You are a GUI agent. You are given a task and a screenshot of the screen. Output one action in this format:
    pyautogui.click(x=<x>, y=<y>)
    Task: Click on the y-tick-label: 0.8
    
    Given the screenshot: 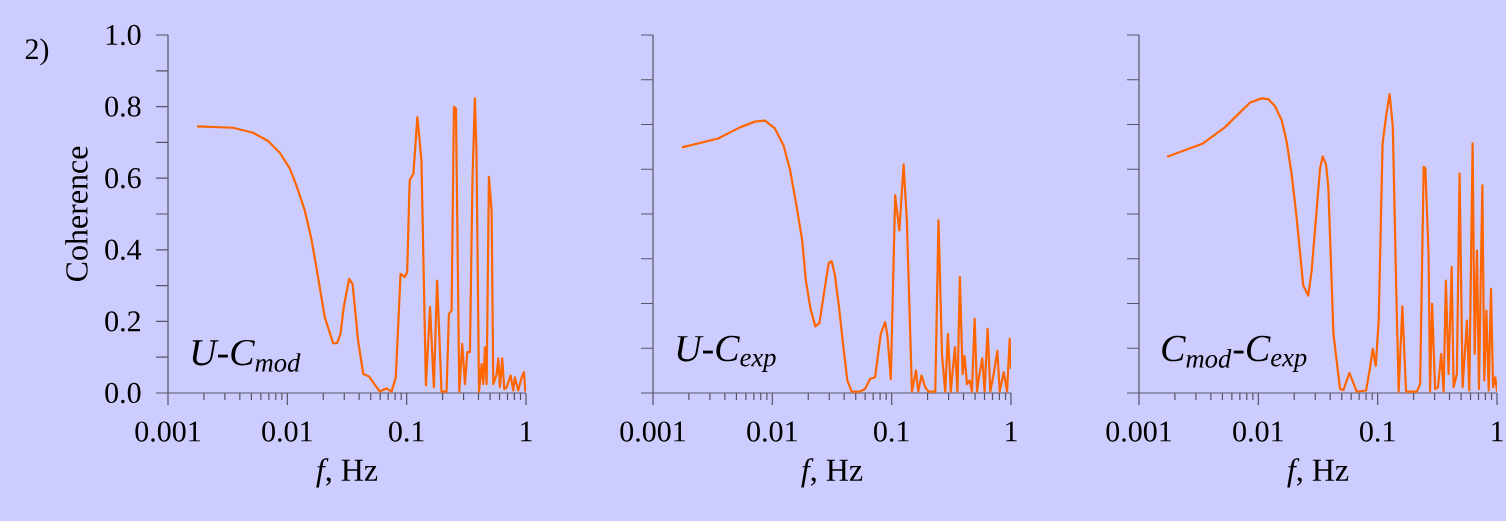 What is the action you would take?
    pyautogui.click(x=123, y=106)
    